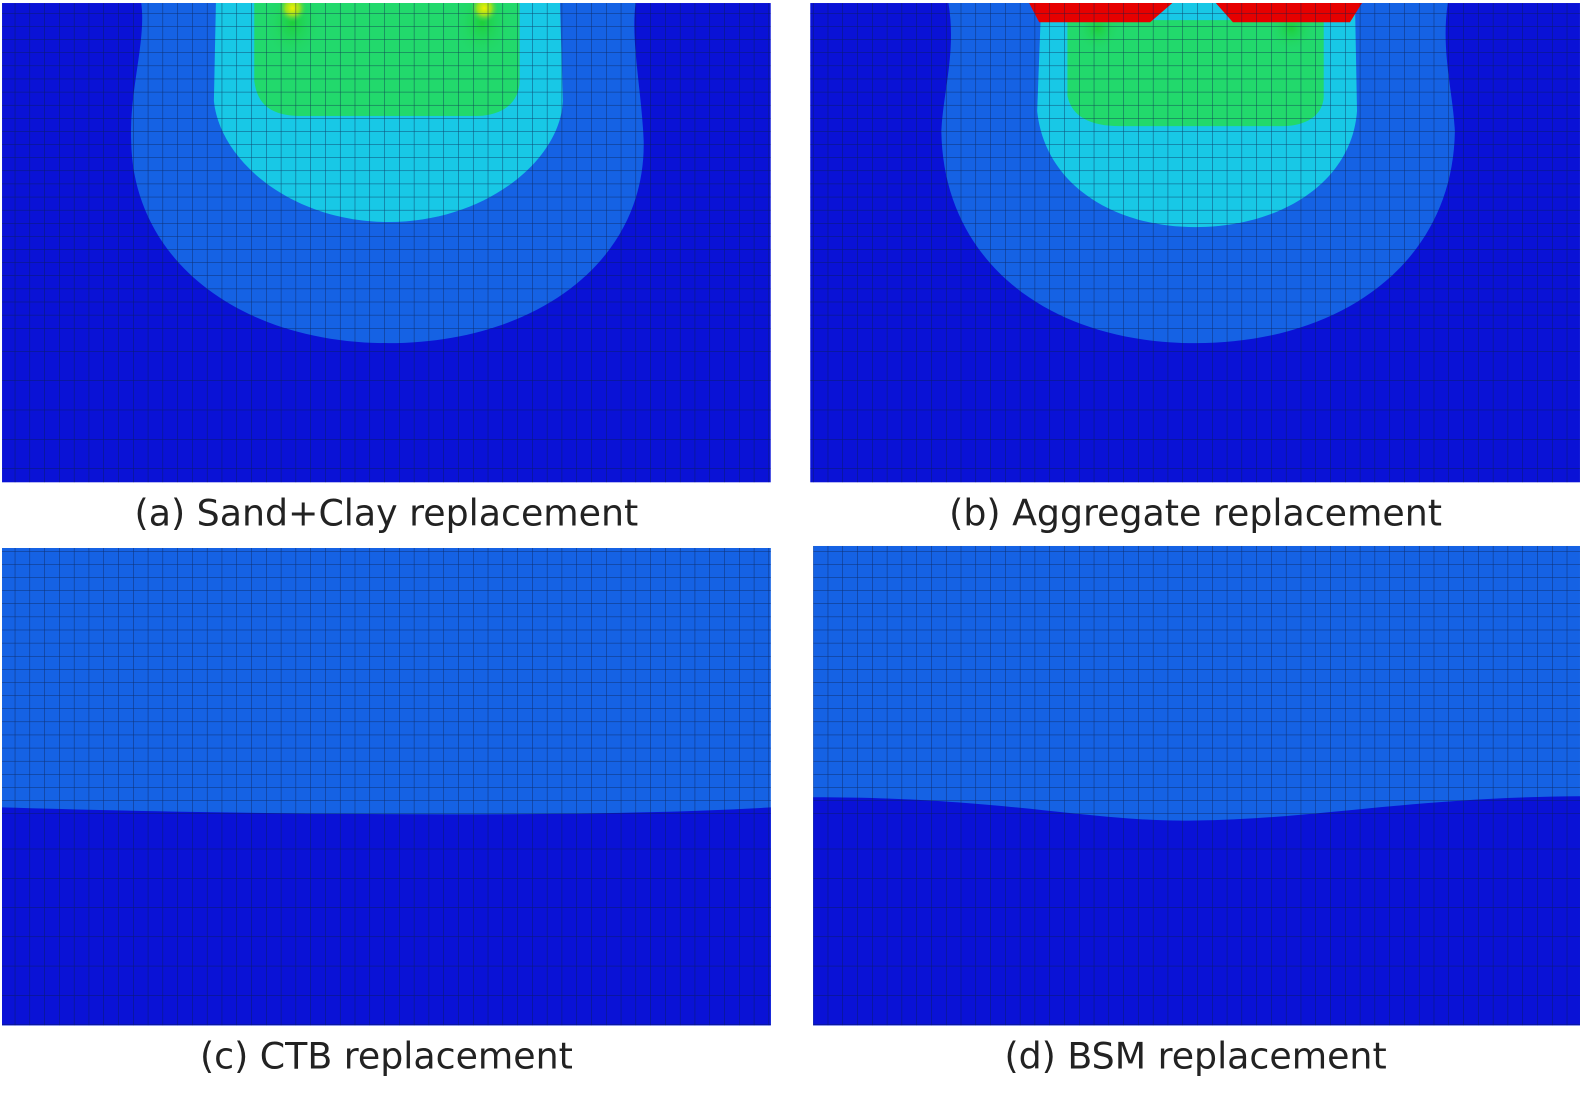 The image size is (1582, 1096). What do you see at coordinates (387, 513) in the screenshot?
I see `caption: (a) Sand+Clay replacement` at bounding box center [387, 513].